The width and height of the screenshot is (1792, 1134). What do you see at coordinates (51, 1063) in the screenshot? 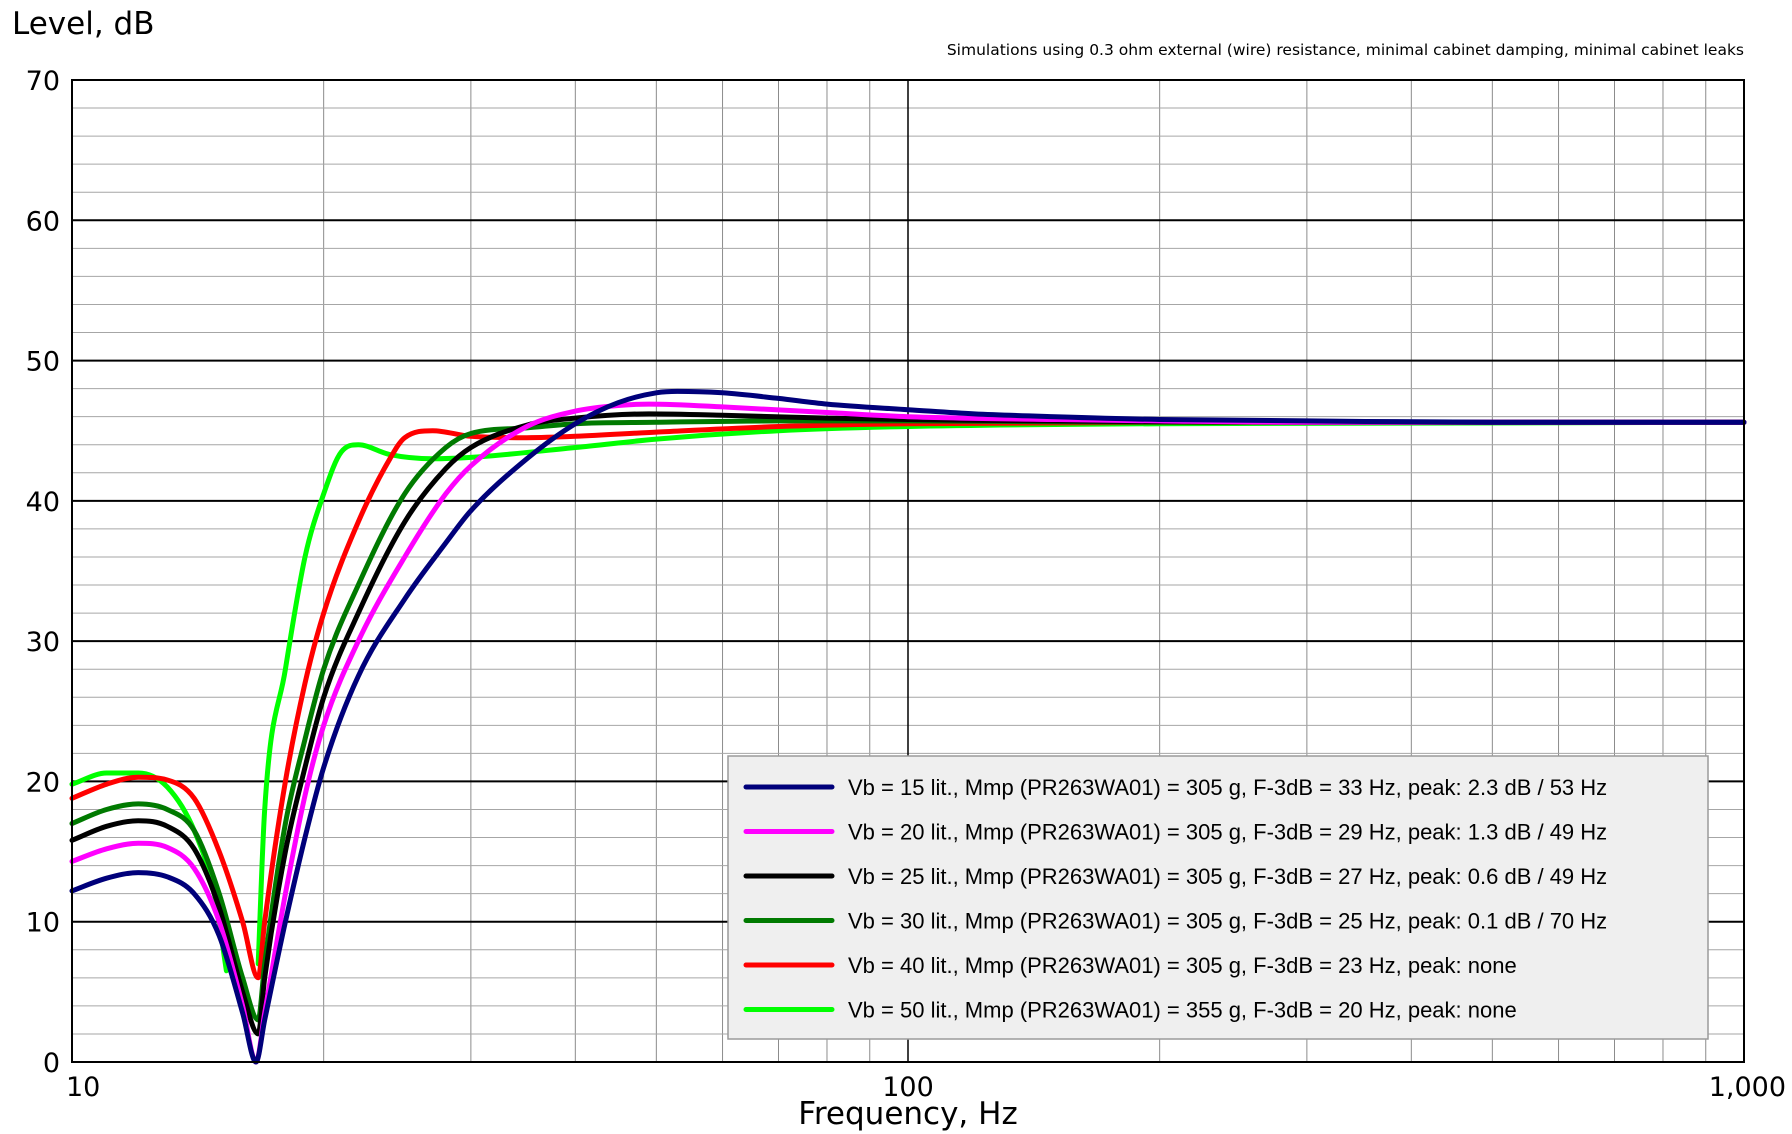
I see `y-tick-label: 0` at bounding box center [51, 1063].